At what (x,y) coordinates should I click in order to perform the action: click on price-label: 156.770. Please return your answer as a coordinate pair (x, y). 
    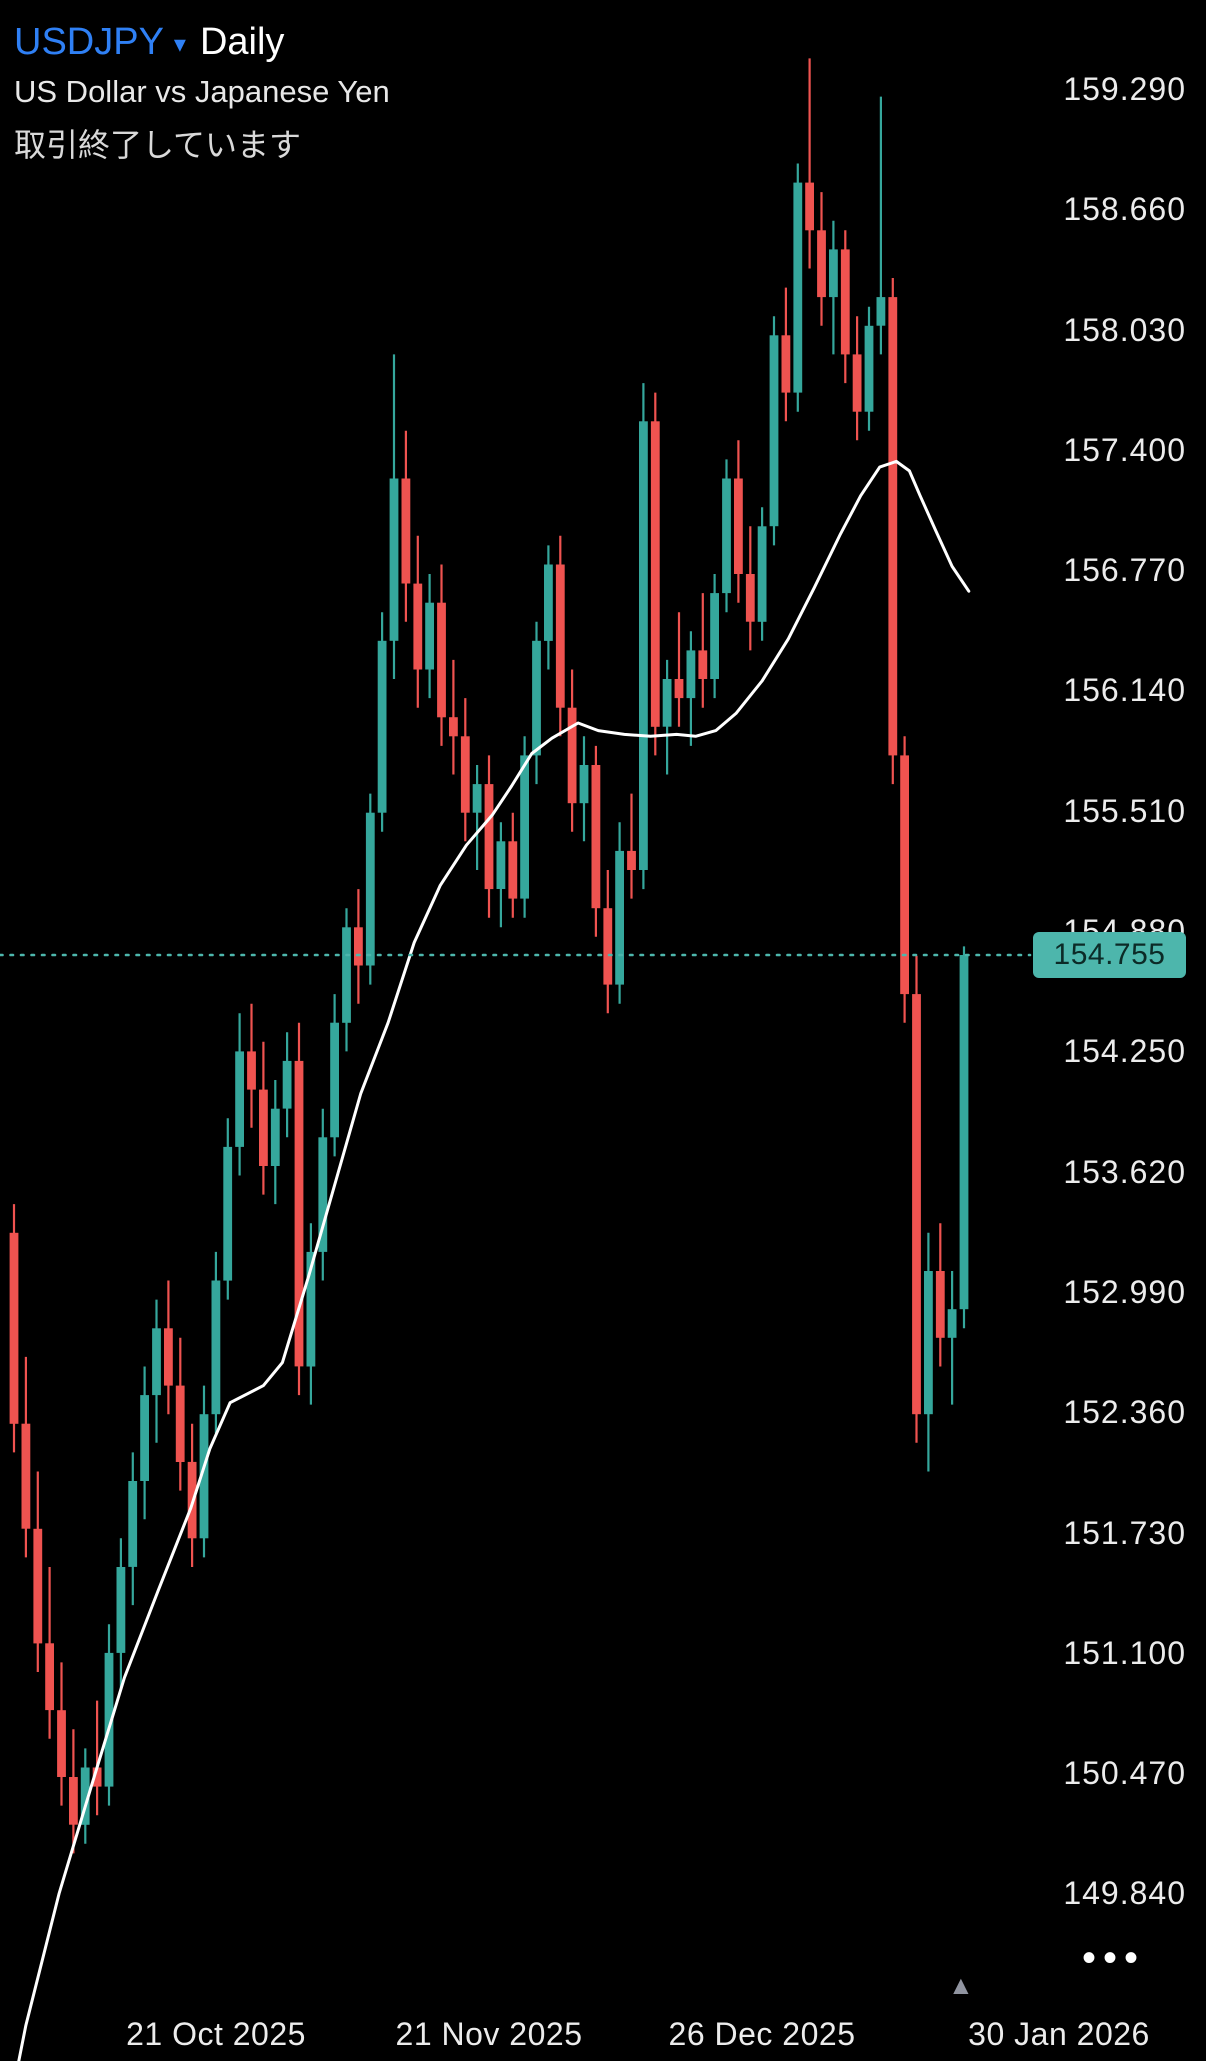
    Looking at the image, I should click on (1124, 570).